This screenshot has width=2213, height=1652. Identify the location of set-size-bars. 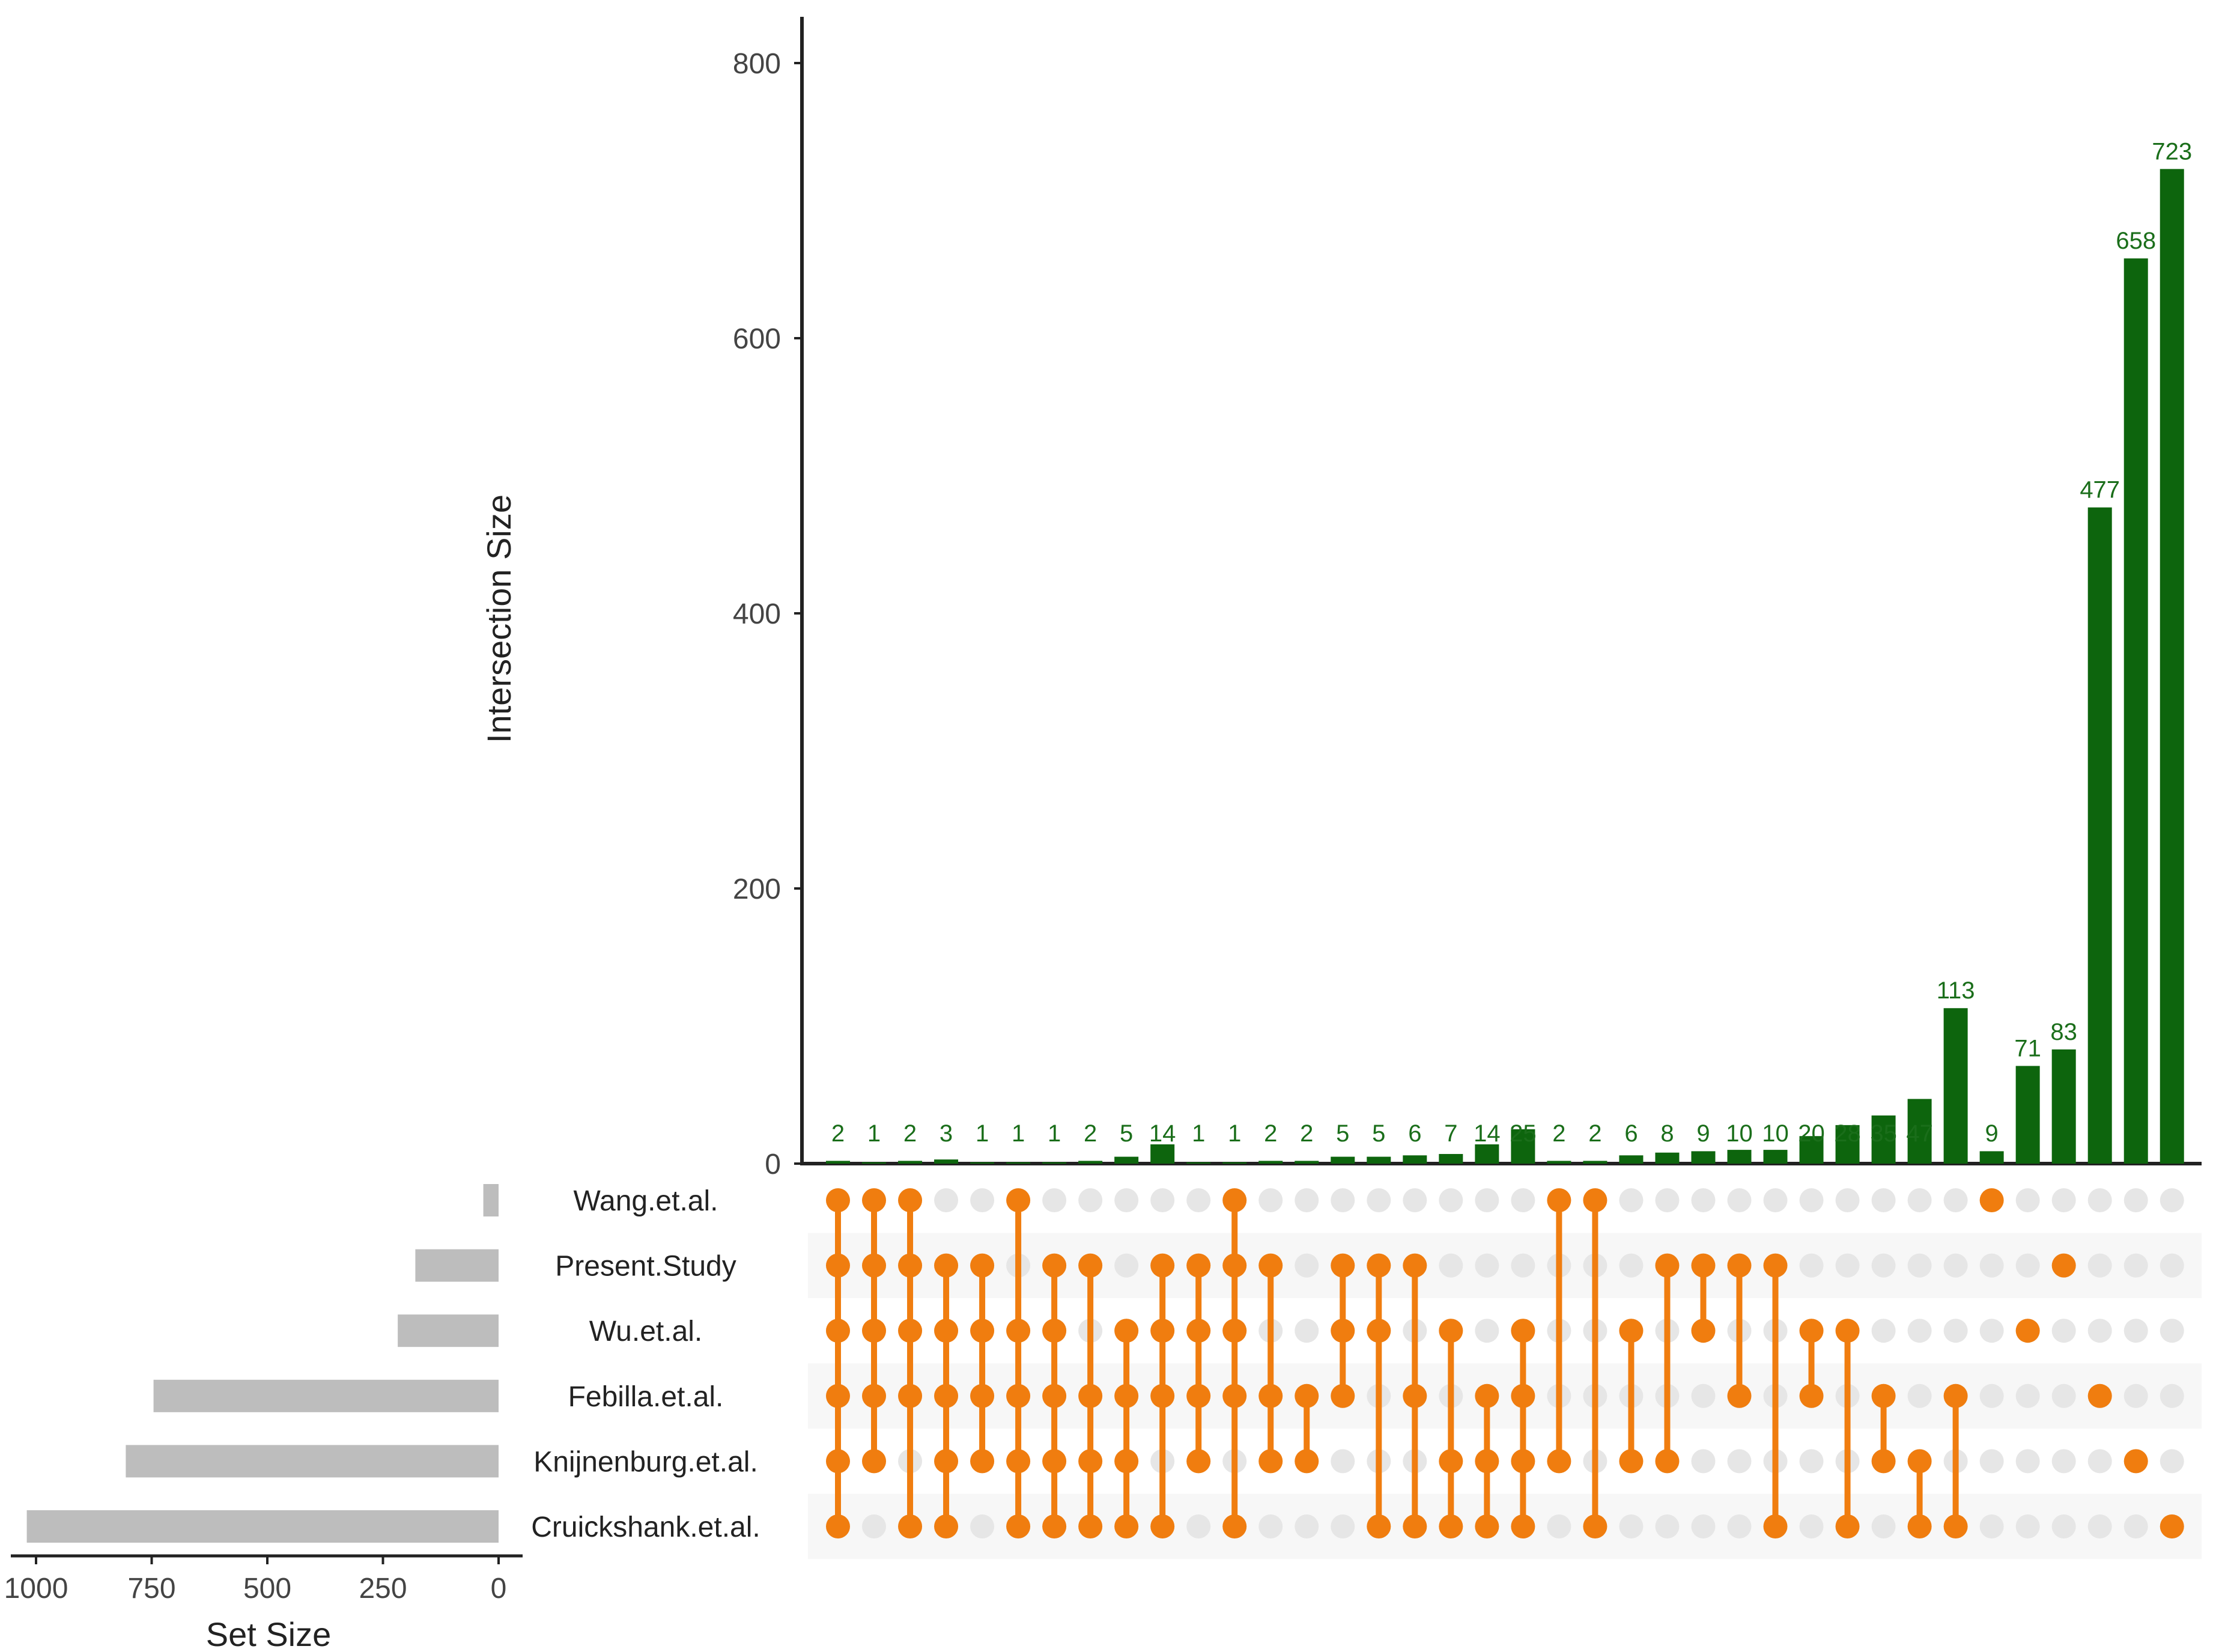
(262, 1363).